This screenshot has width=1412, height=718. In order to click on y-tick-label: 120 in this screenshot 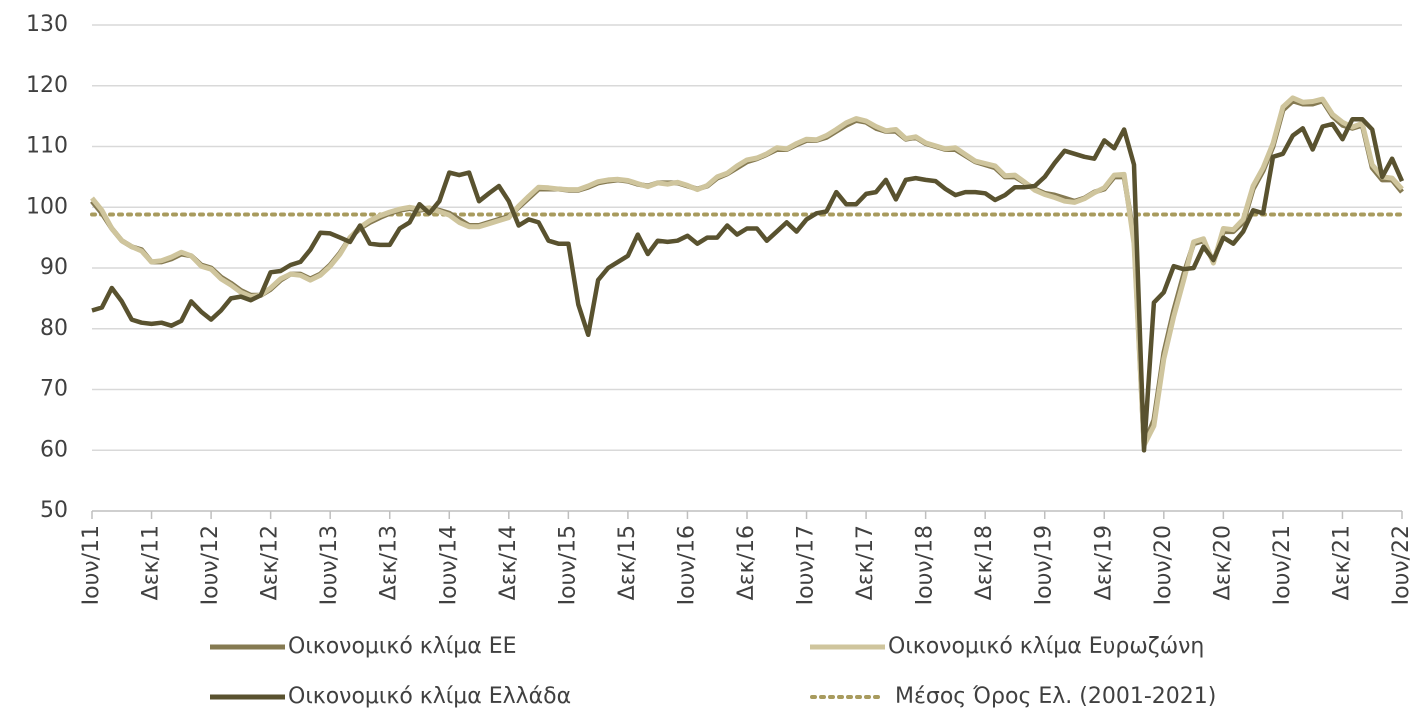, I will do `click(47, 85)`.